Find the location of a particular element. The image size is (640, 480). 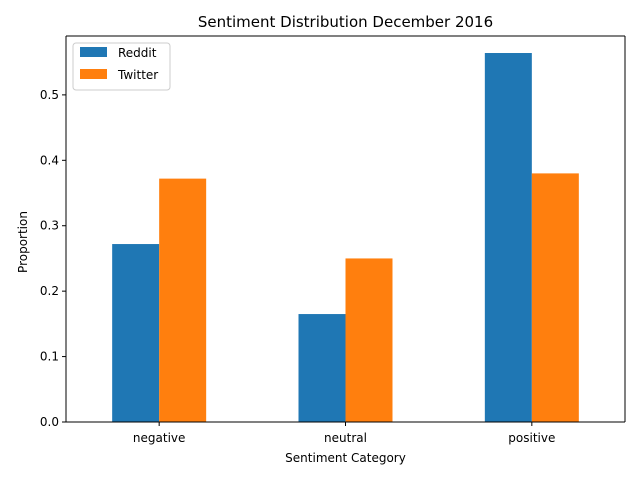

y-tick-label: 0.5 is located at coordinates (49, 95).